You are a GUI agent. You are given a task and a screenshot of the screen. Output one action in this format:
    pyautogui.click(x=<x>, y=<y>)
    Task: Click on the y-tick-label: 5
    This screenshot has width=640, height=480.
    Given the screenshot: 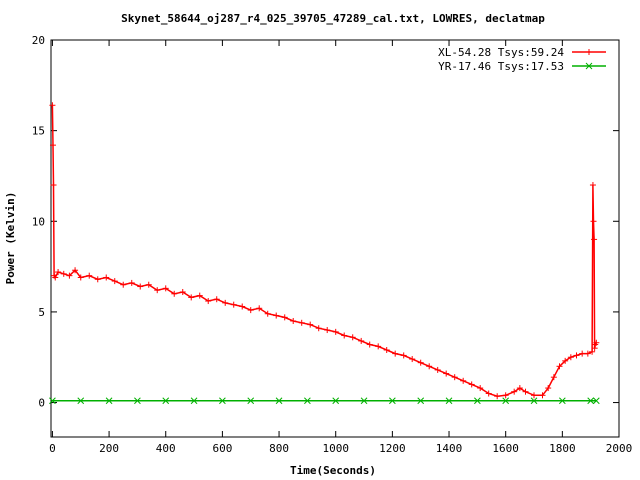 What is the action you would take?
    pyautogui.click(x=41, y=312)
    